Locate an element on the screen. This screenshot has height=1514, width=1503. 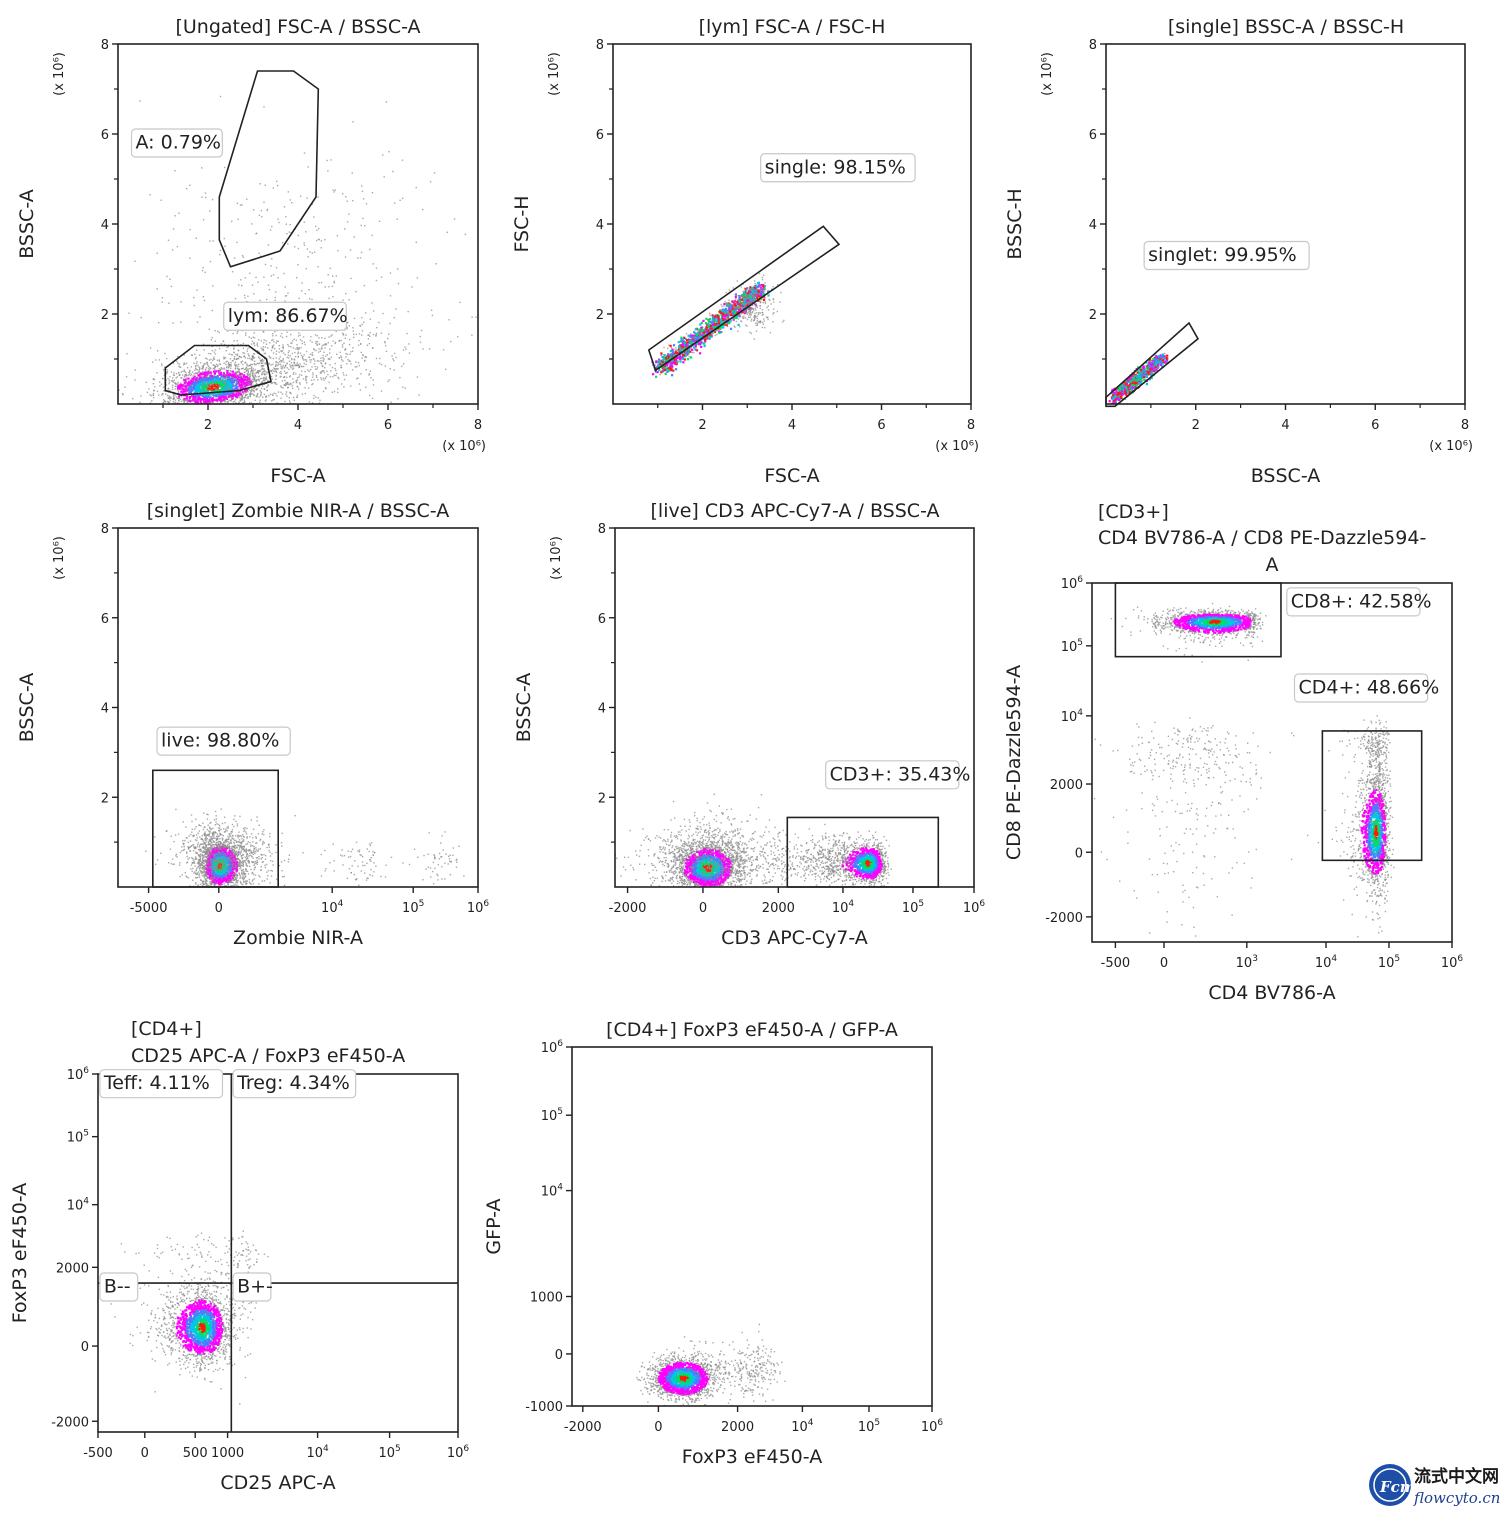
gate-lym is located at coordinates (218, 370).